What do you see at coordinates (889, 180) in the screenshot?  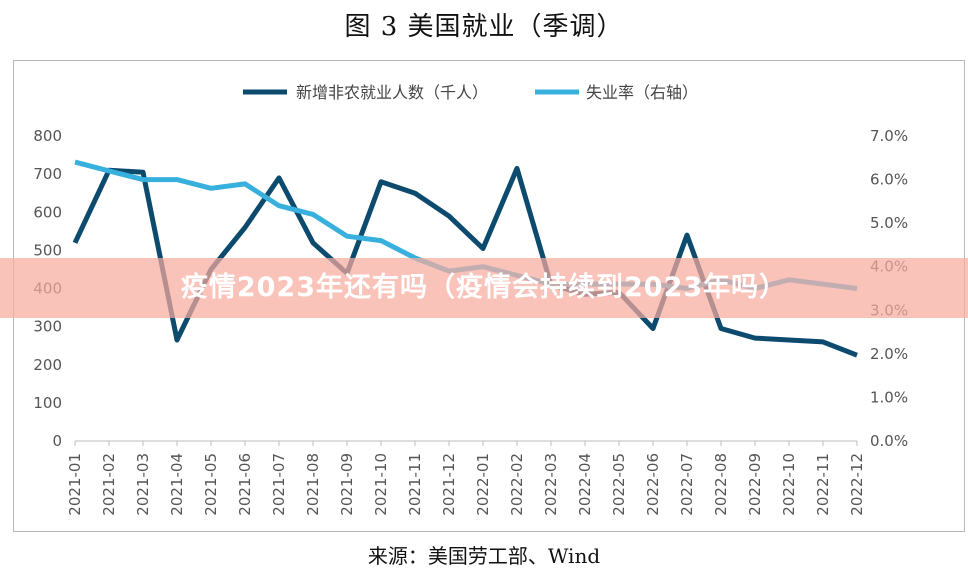 I see `y-right-tick-label: 6.0%` at bounding box center [889, 180].